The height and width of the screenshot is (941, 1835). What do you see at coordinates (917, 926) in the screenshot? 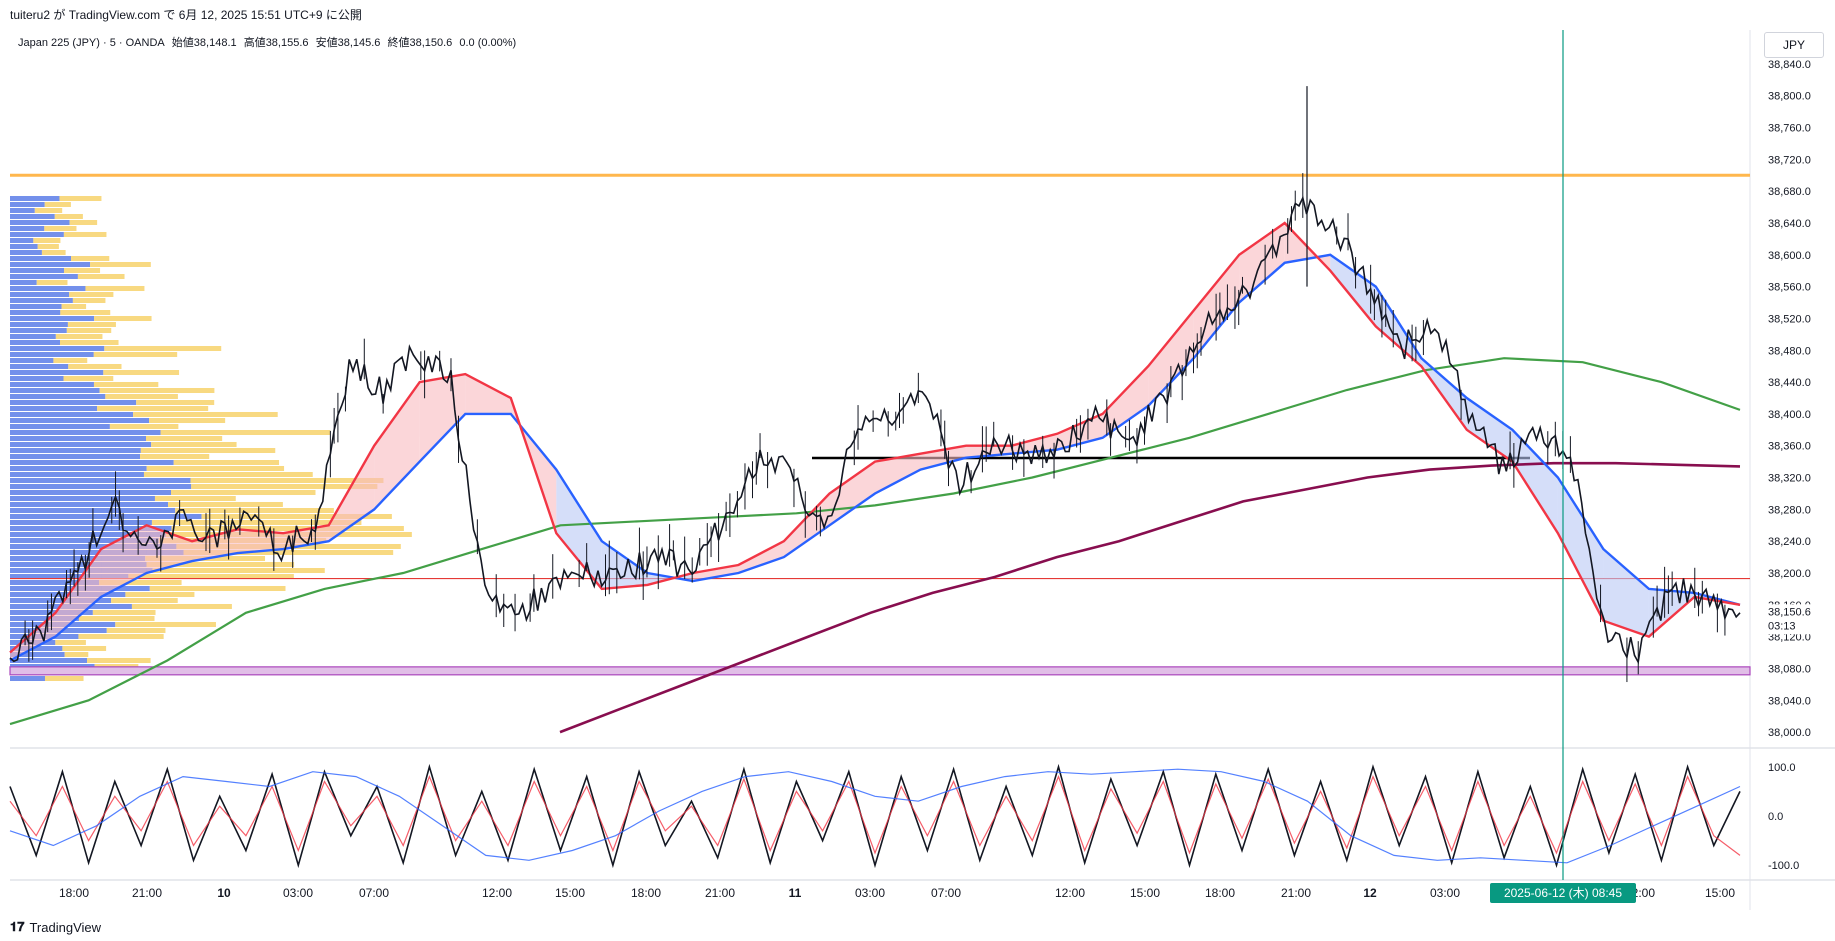
I see `footer: 𝟏𝟕 TradingView` at bounding box center [917, 926].